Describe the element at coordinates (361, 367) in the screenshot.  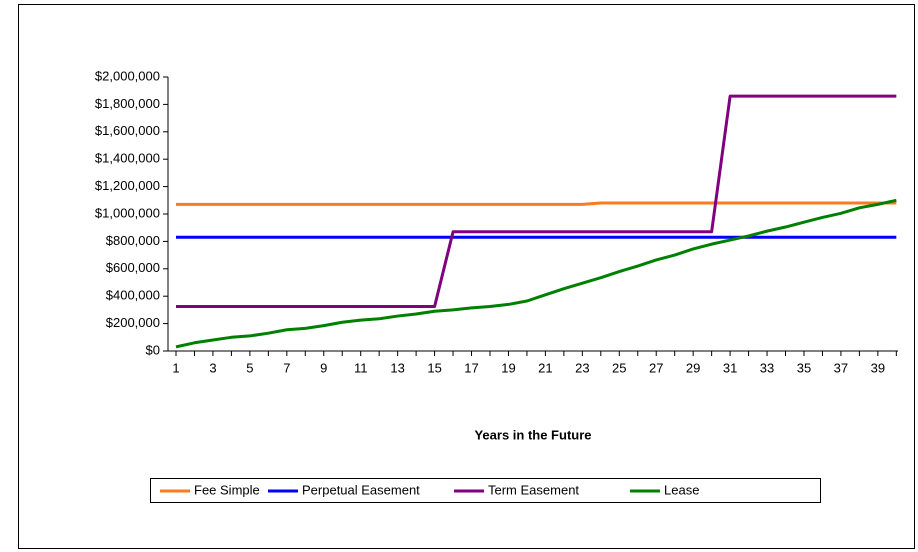
I see `x-tick-label: 11` at that location.